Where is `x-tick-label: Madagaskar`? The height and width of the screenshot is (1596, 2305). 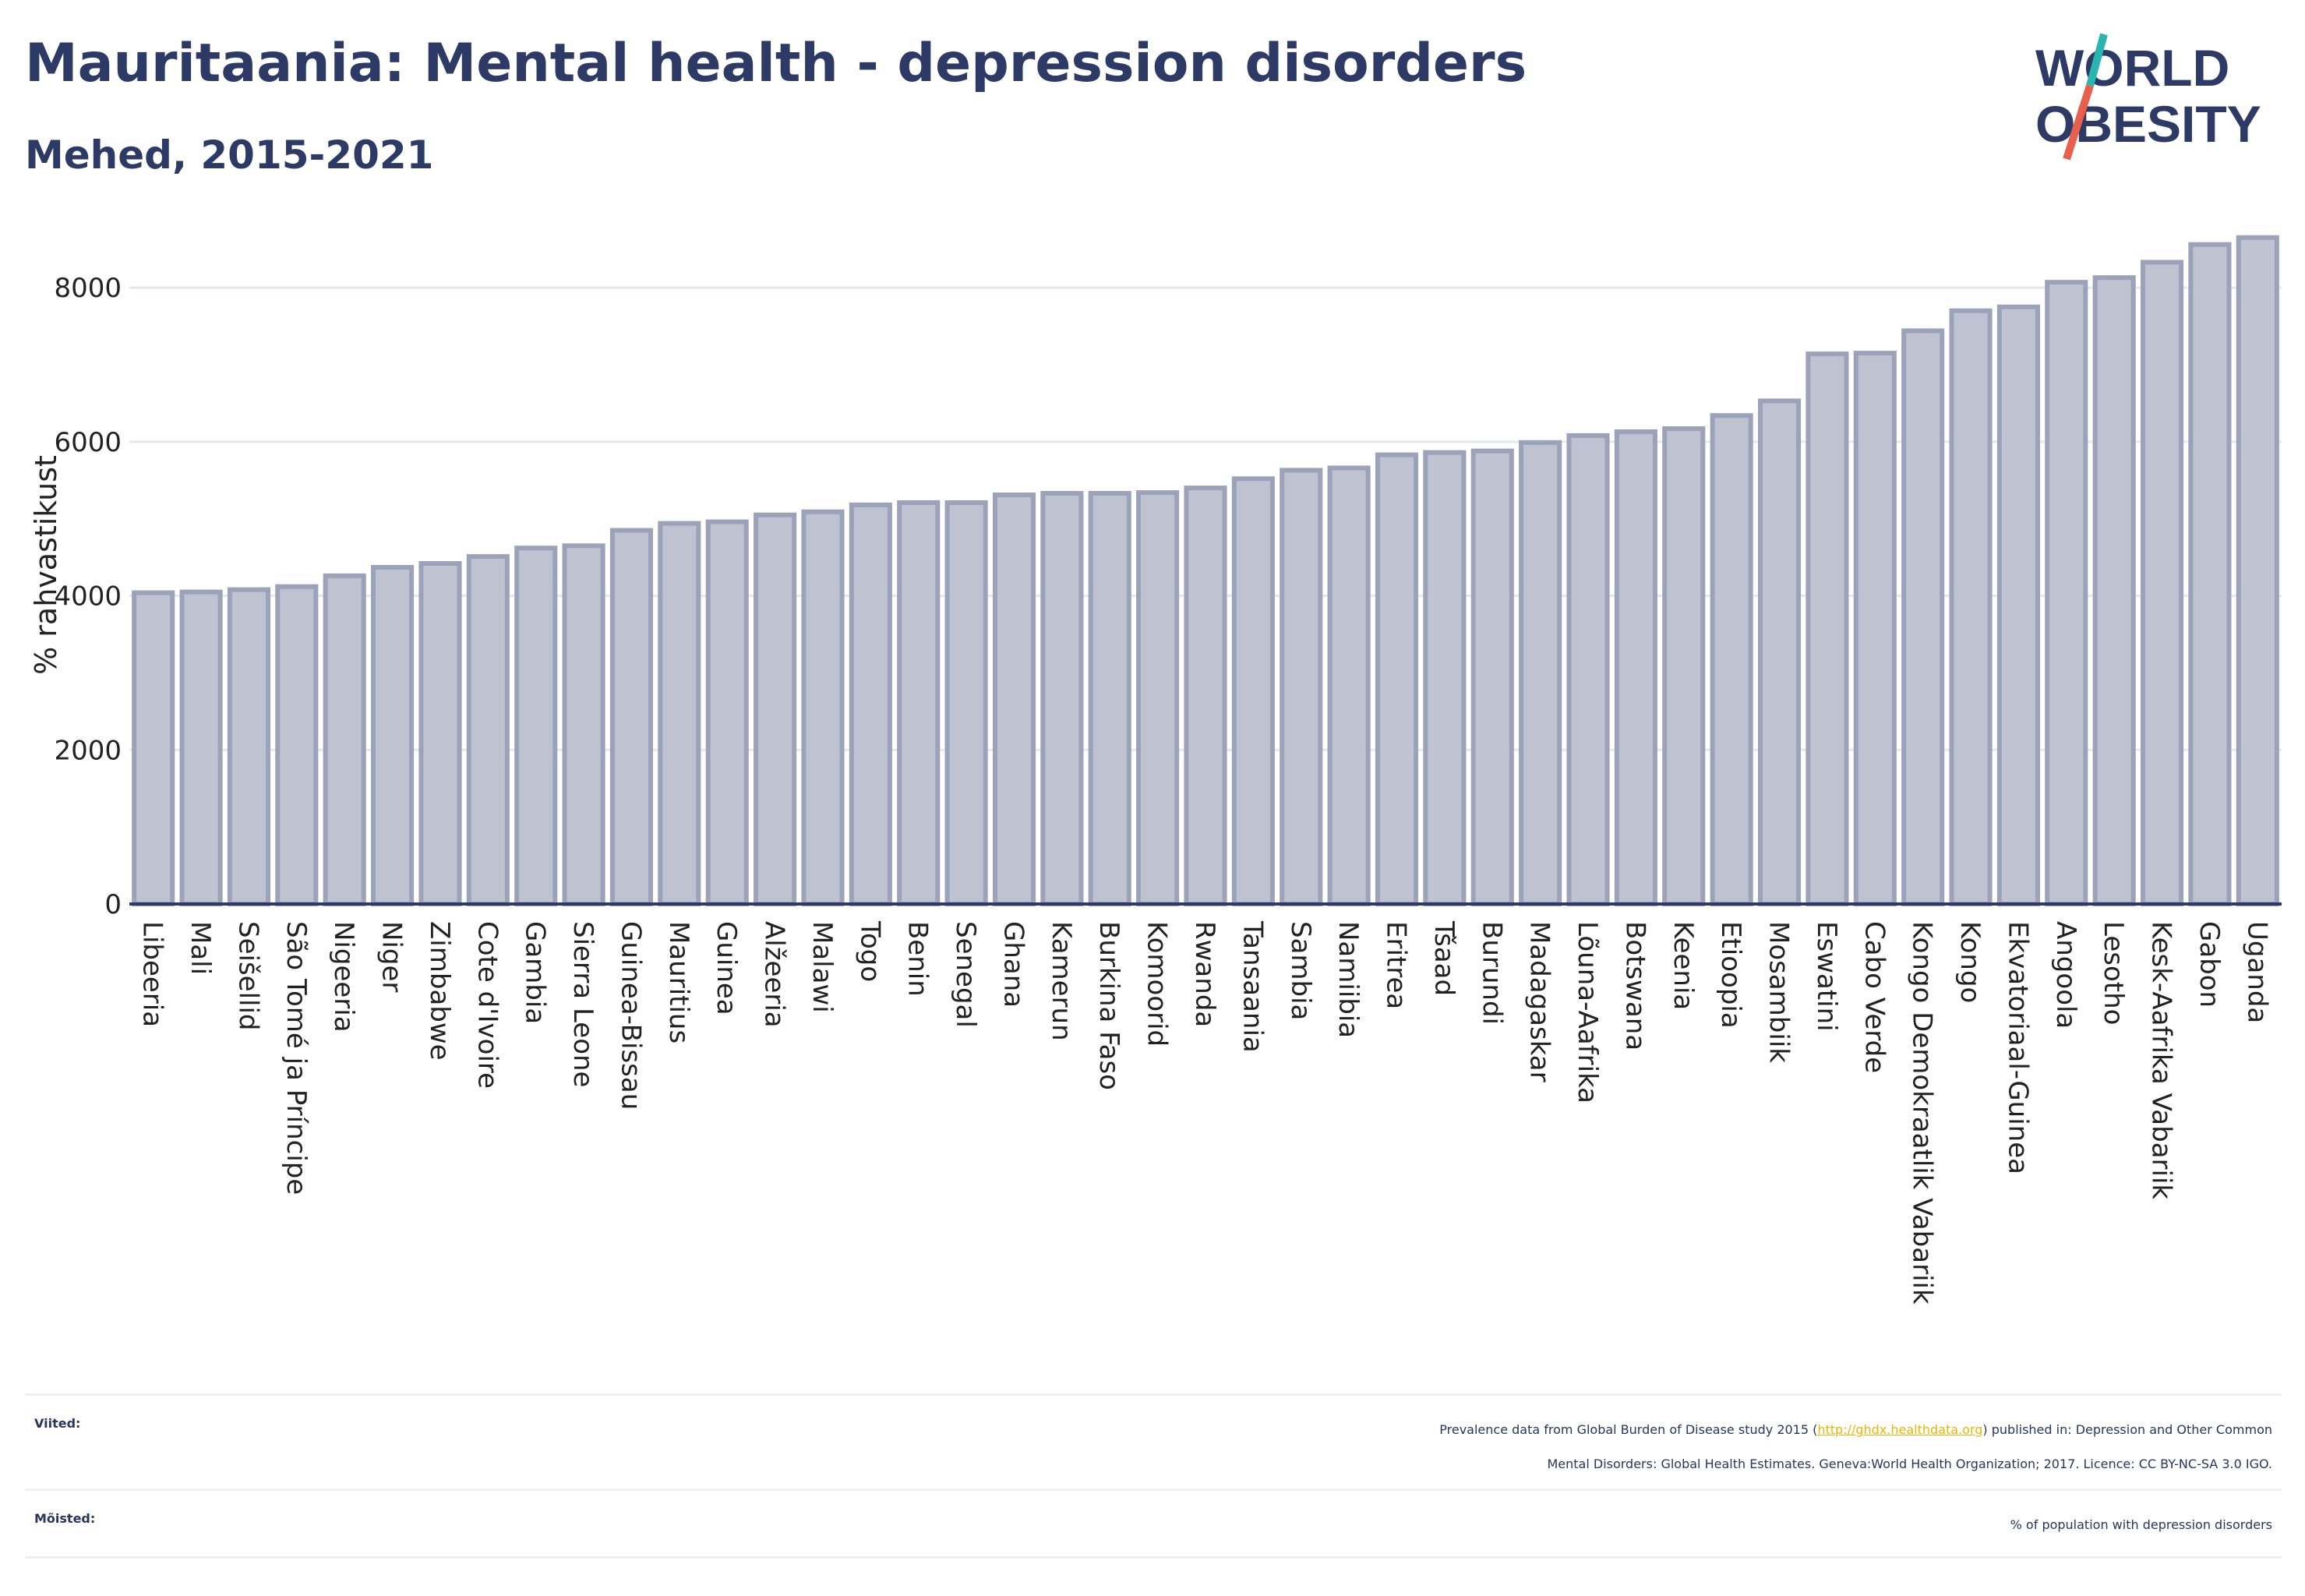
x-tick-label: Madagaskar is located at coordinates (1539, 1001).